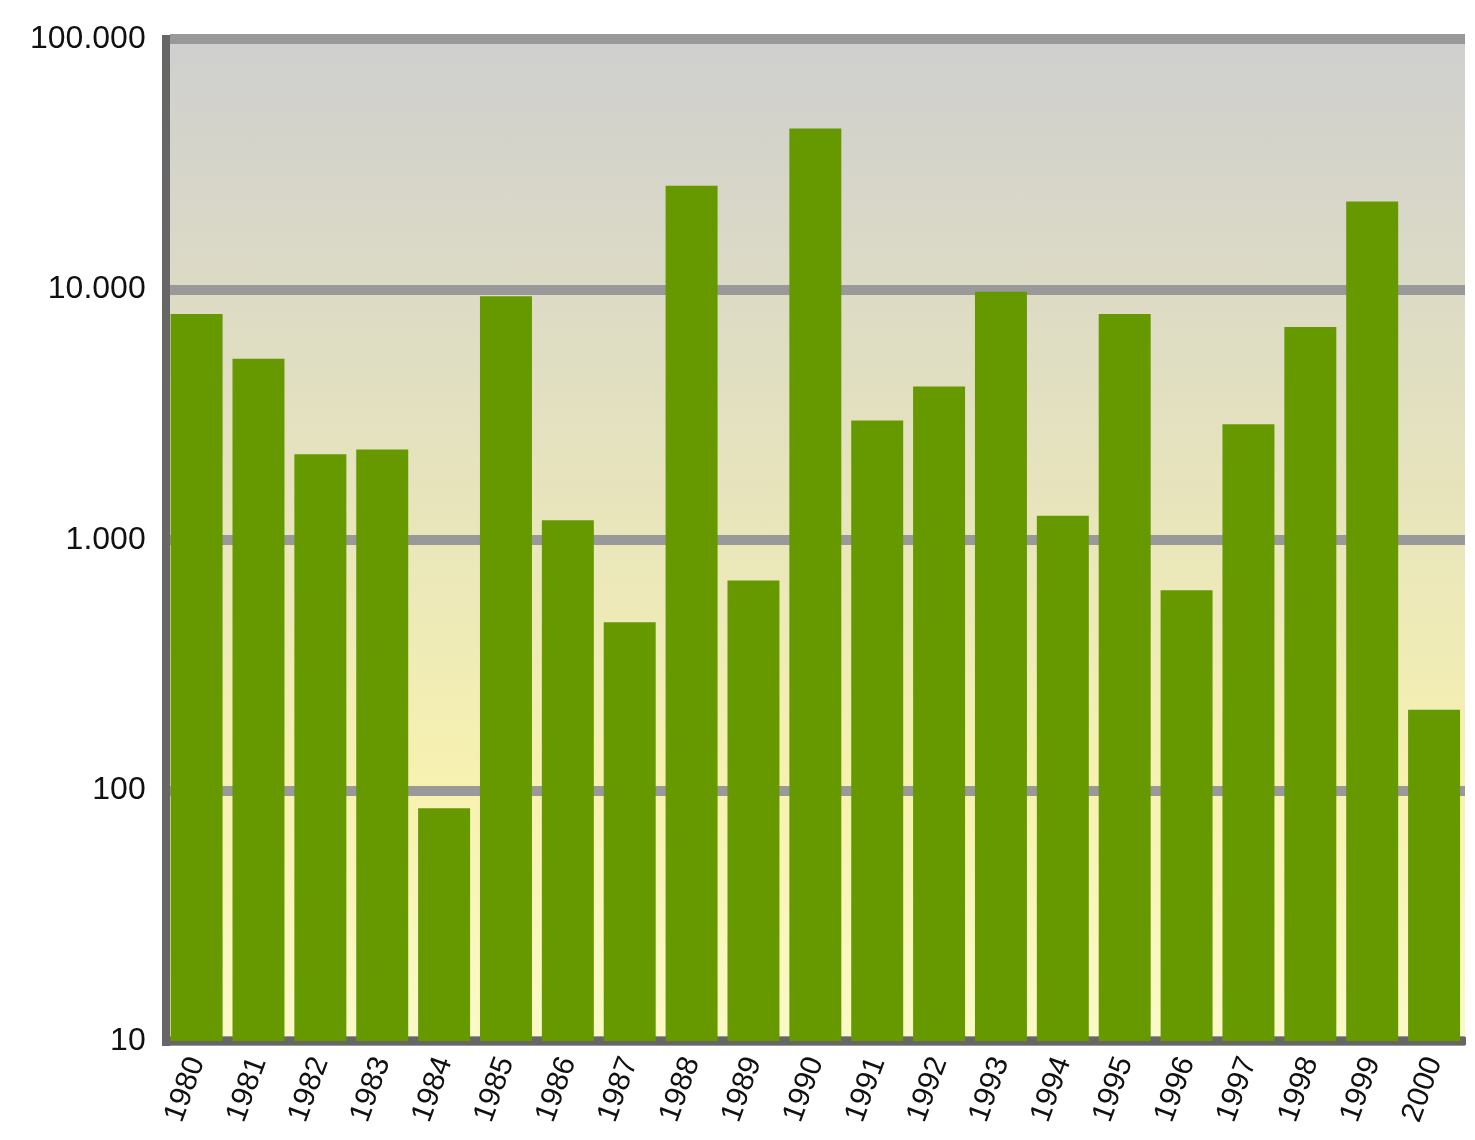 This screenshot has height=1140, width=1475. What do you see at coordinates (1420, 1088) in the screenshot?
I see `x-tick-label: 2000` at bounding box center [1420, 1088].